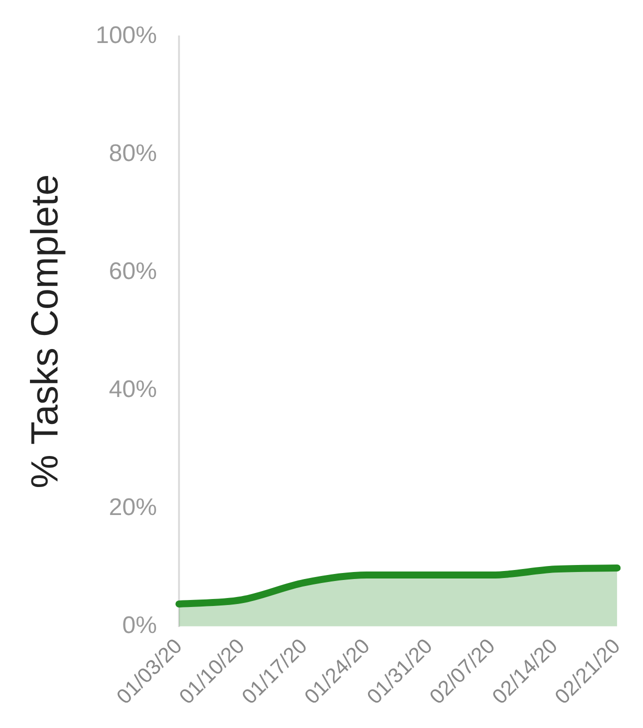 Image resolution: width=643 pixels, height=728 pixels. I want to click on y-tick-label: 20%, so click(132, 508).